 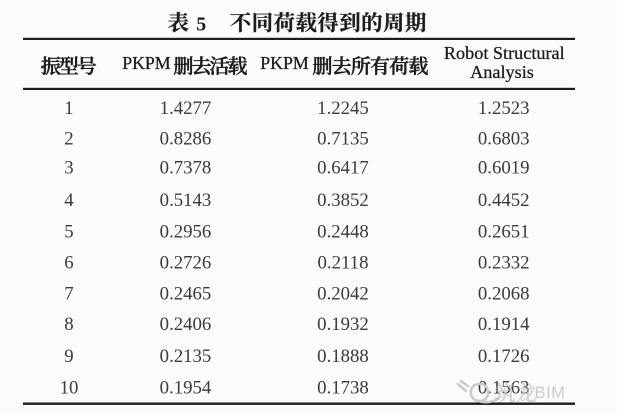 I want to click on svg-text: 0.2651, so click(x=504, y=231).